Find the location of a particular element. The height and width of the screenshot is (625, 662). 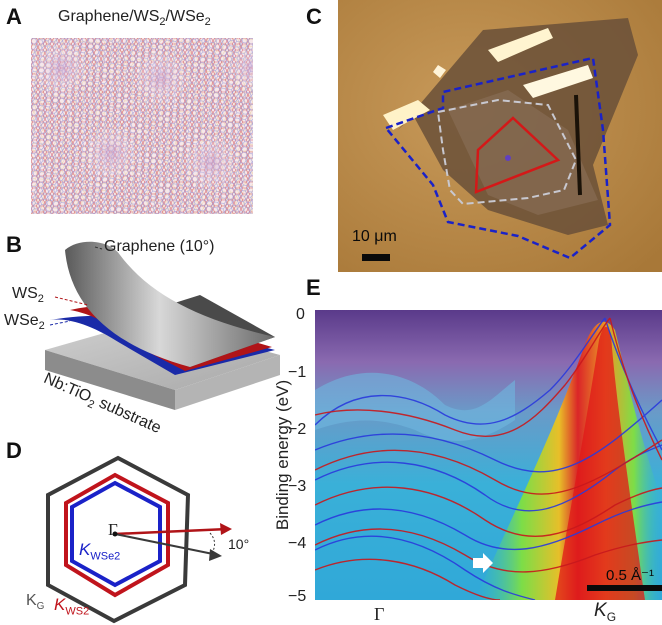

arpes-scale-bar is located at coordinates (624, 588).